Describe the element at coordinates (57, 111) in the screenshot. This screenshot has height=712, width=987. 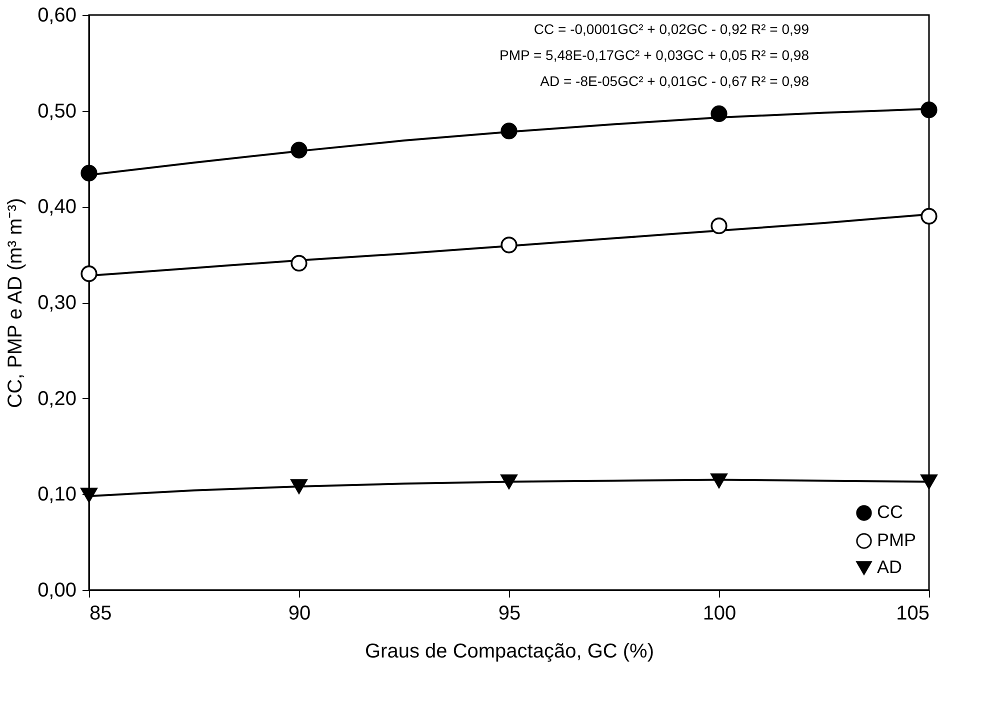
I see `y-tick-label: 0,50` at that location.